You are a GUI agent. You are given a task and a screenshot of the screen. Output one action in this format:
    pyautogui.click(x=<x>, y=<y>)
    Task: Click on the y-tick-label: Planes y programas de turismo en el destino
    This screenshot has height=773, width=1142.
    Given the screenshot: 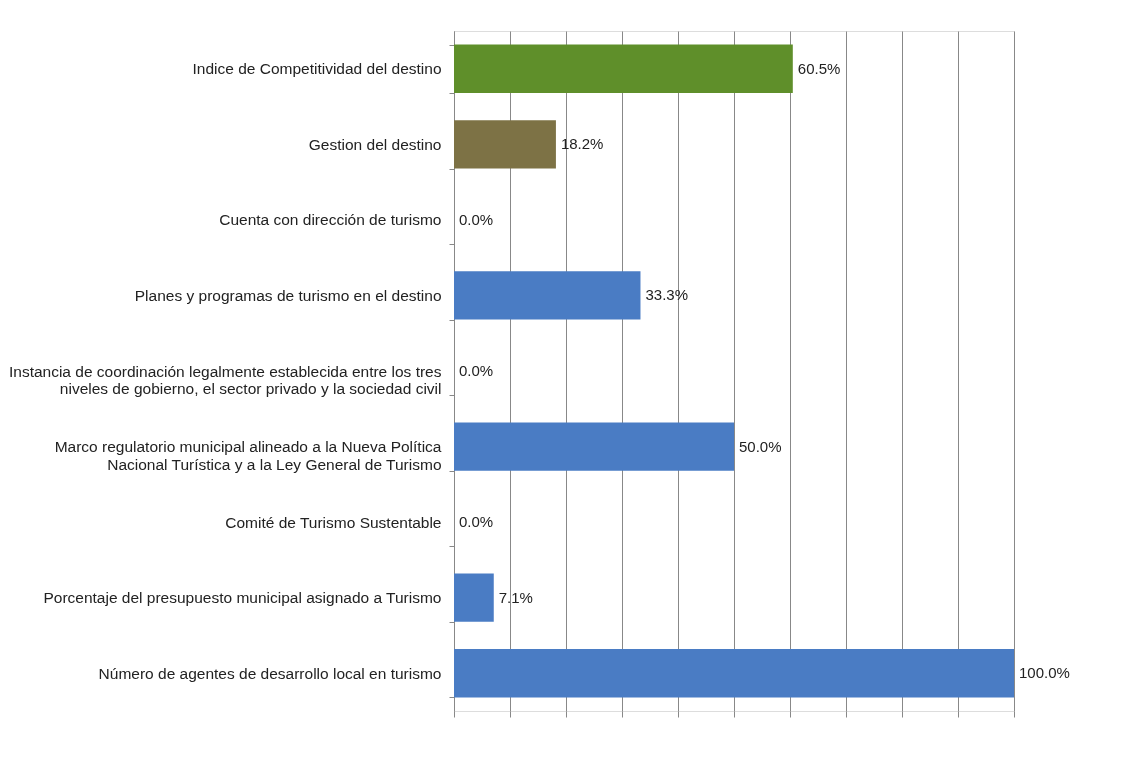 What is the action you would take?
    pyautogui.click(x=288, y=295)
    